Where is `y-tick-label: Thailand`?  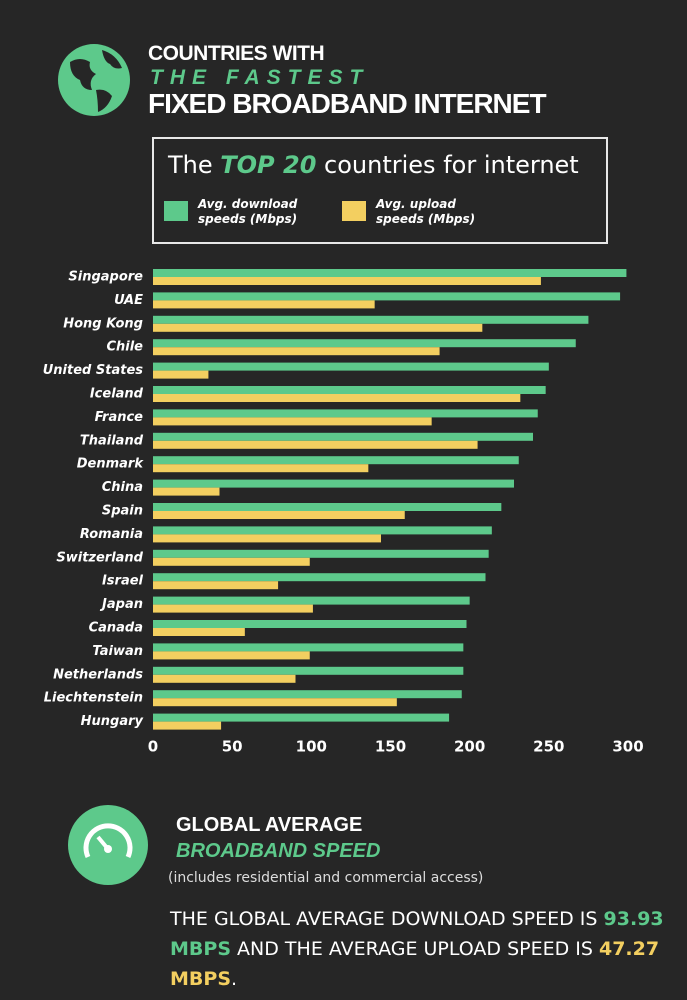 y-tick-label: Thailand is located at coordinates (112, 440).